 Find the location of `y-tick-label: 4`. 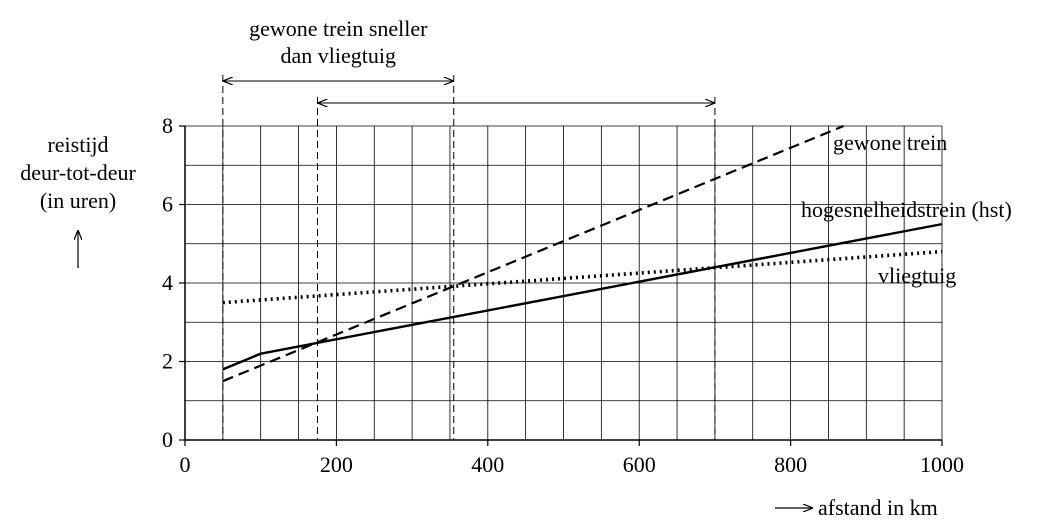

y-tick-label: 4 is located at coordinates (167, 282).